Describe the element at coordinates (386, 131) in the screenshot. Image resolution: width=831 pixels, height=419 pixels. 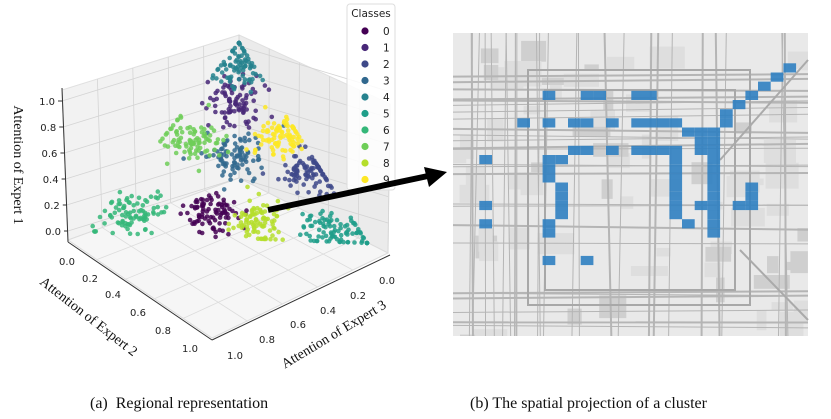
I see `legend-label-6: 6` at that location.